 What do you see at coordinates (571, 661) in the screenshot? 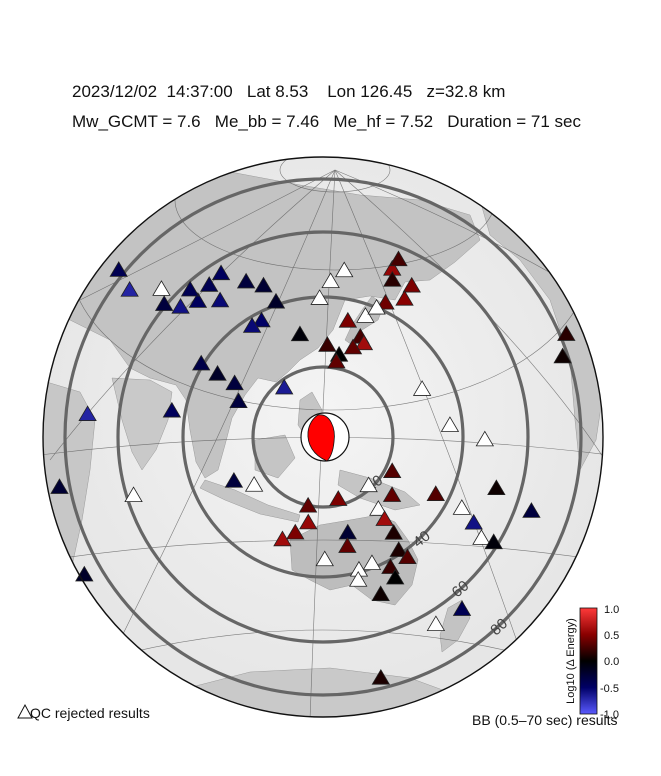
I see `colorbar-title: Log10 (Δ Energy)` at bounding box center [571, 661].